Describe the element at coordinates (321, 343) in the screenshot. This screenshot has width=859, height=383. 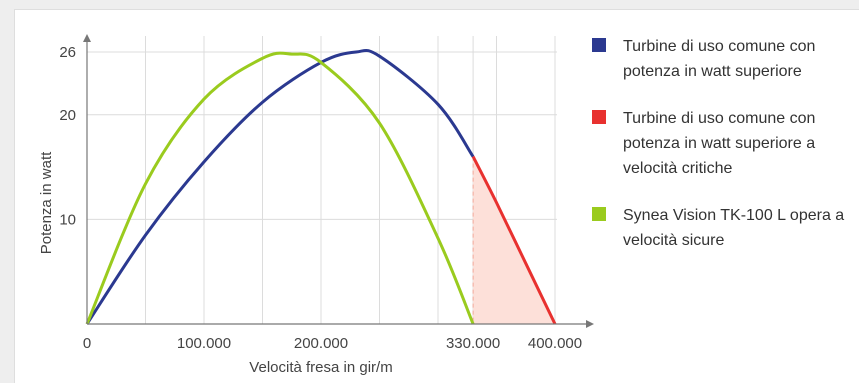
I see `x-tick-label-2: 200.000` at that location.